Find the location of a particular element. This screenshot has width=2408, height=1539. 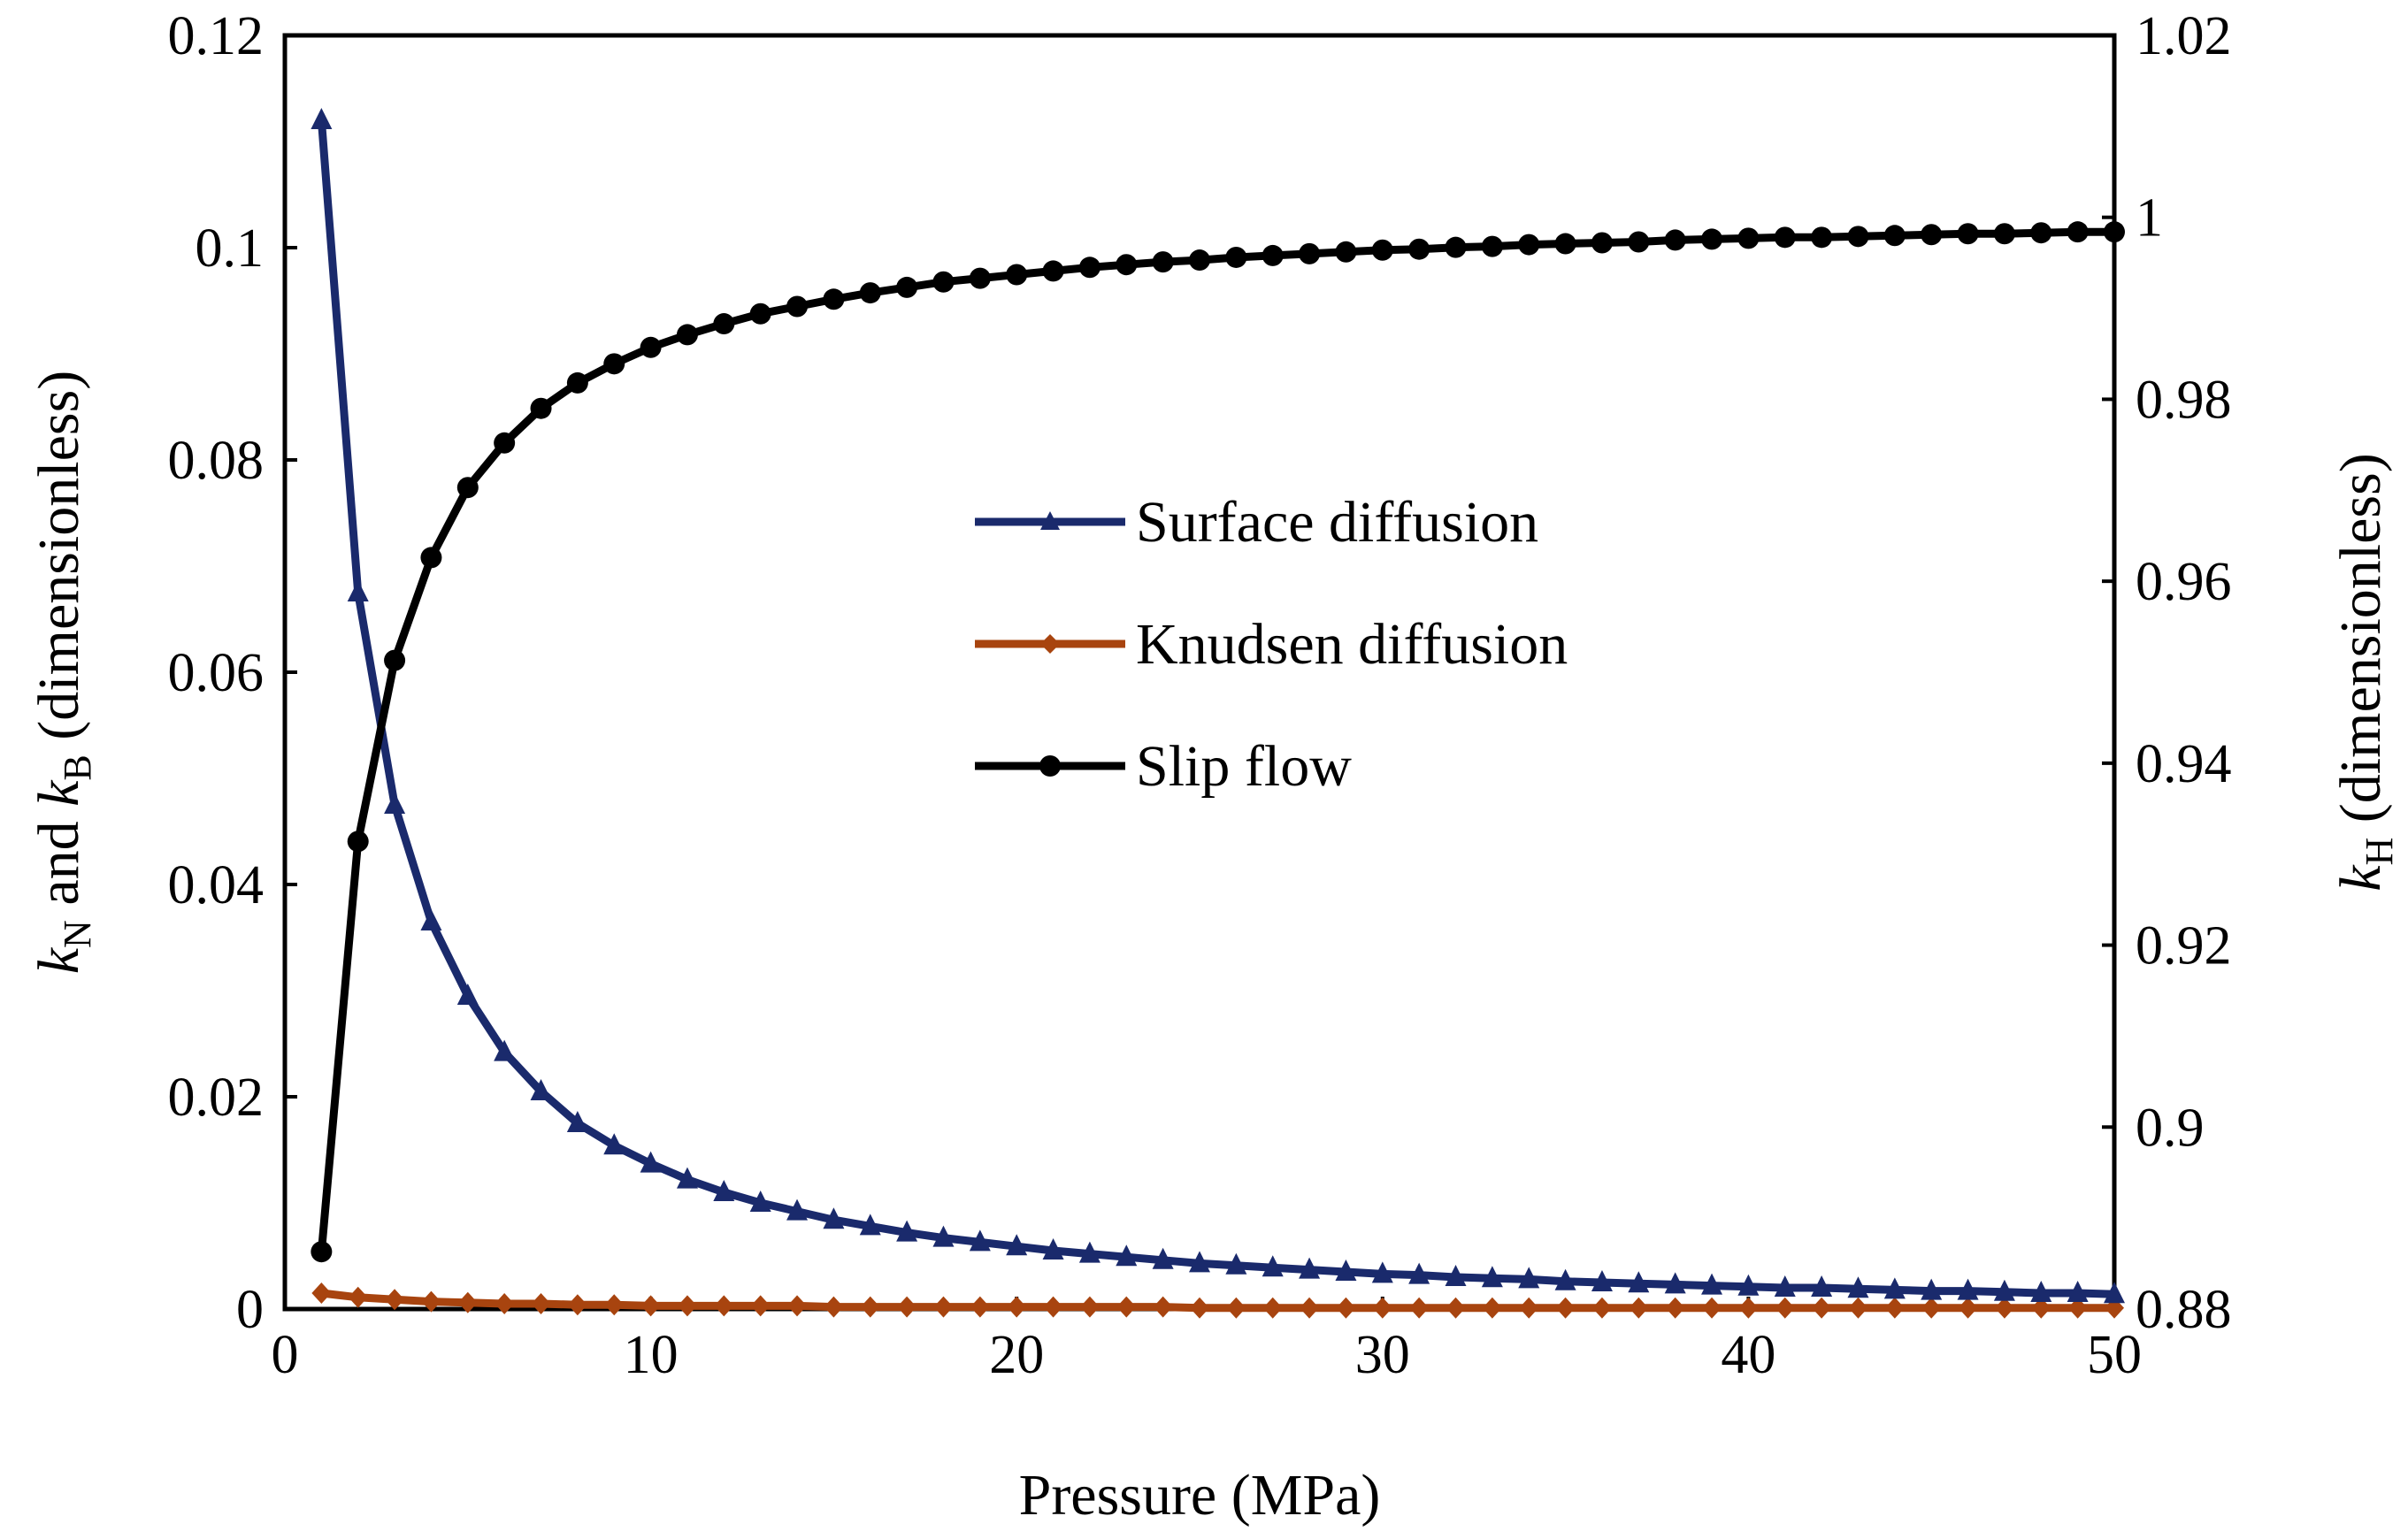

y-left-axis-title: kN and kB (dimensionless) is located at coordinates (63, 672).